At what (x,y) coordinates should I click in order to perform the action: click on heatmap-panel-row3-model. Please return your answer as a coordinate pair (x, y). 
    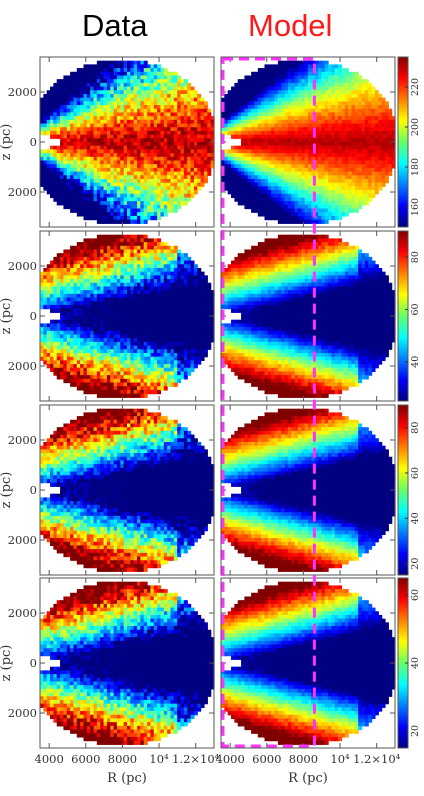
    Looking at the image, I should click on (308, 490).